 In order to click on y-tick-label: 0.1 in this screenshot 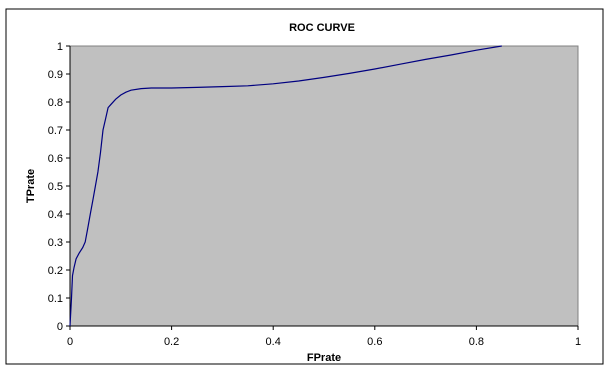, I will do `click(55, 299)`.